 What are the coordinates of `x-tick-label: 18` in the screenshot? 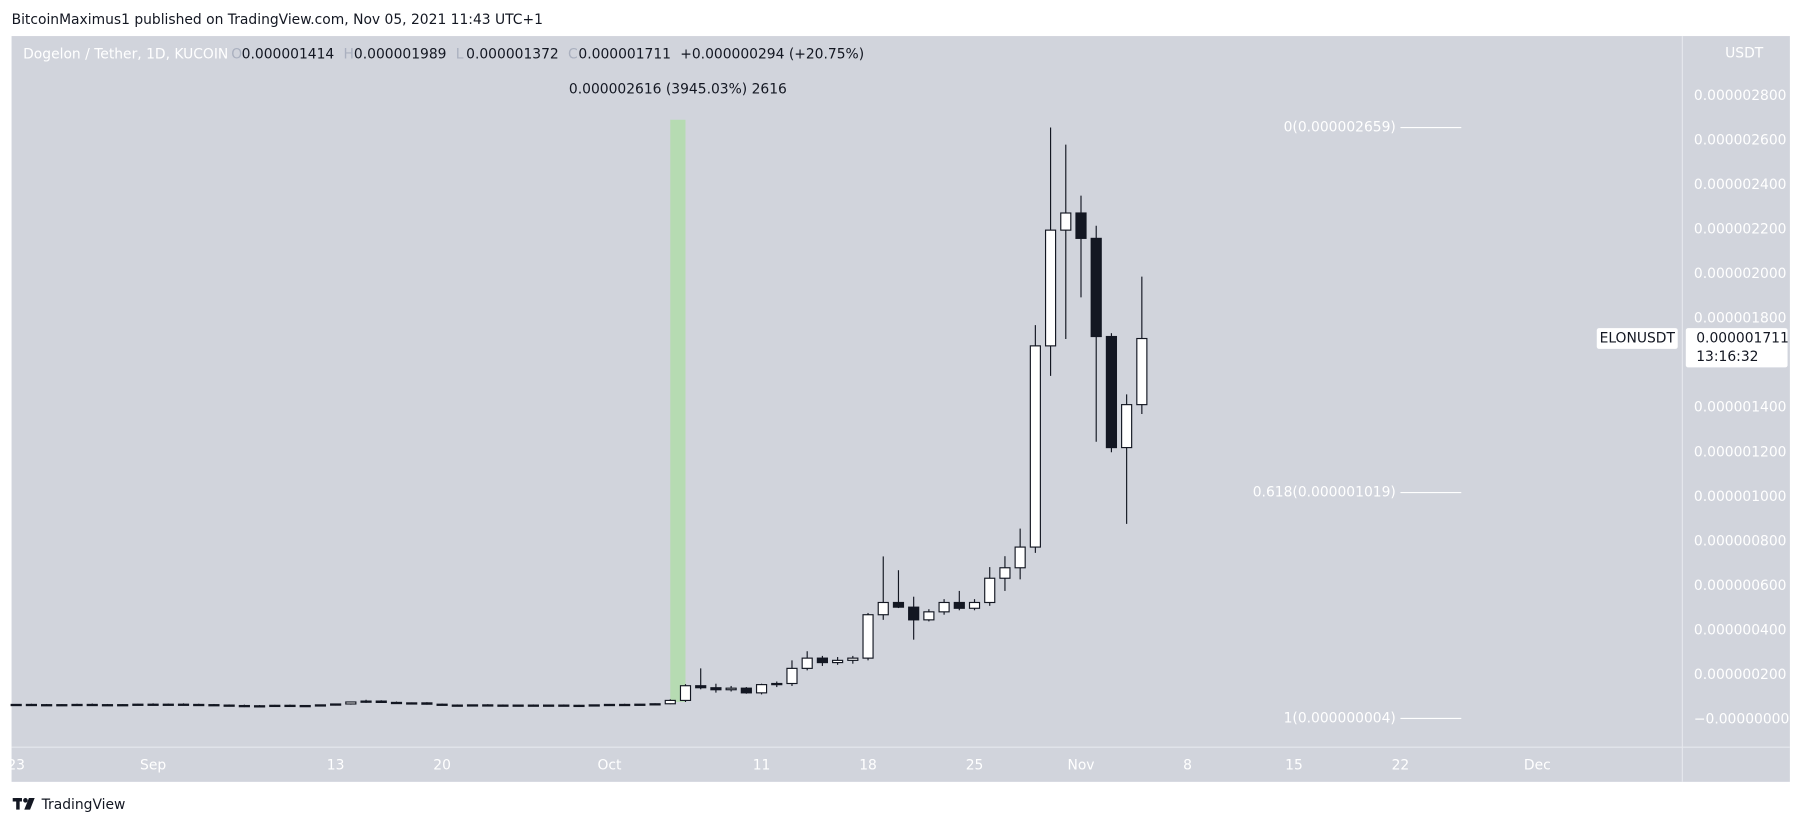 It's located at (868, 766).